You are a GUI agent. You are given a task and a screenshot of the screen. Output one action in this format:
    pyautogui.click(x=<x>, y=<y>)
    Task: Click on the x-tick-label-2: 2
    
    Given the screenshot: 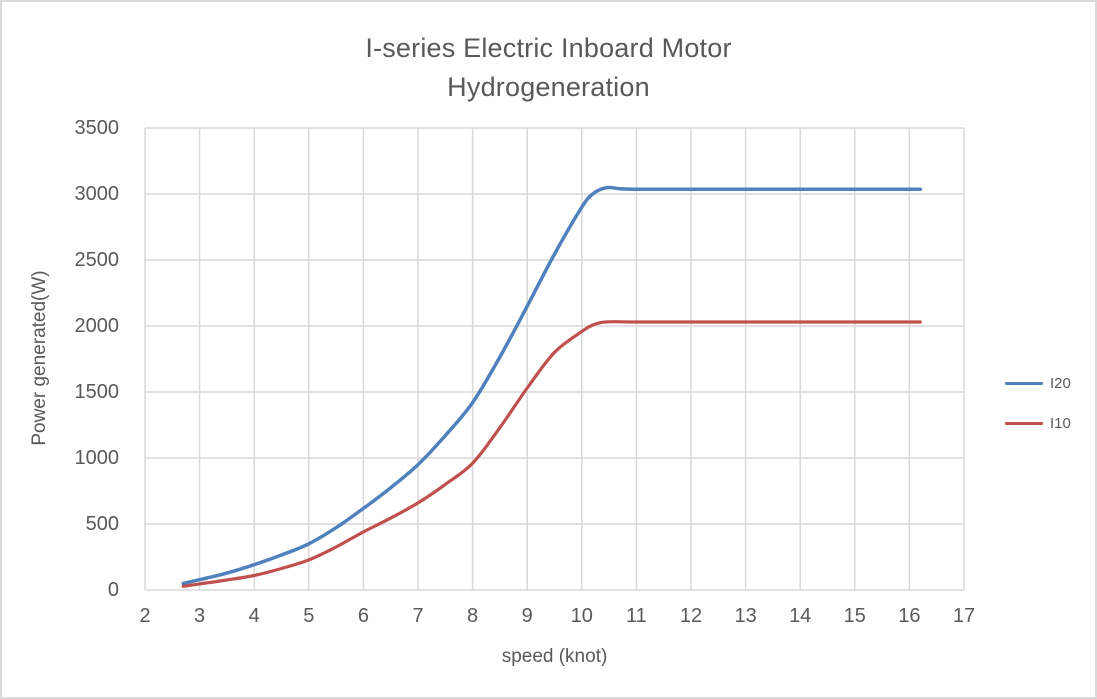 What is the action you would take?
    pyautogui.click(x=145, y=616)
    